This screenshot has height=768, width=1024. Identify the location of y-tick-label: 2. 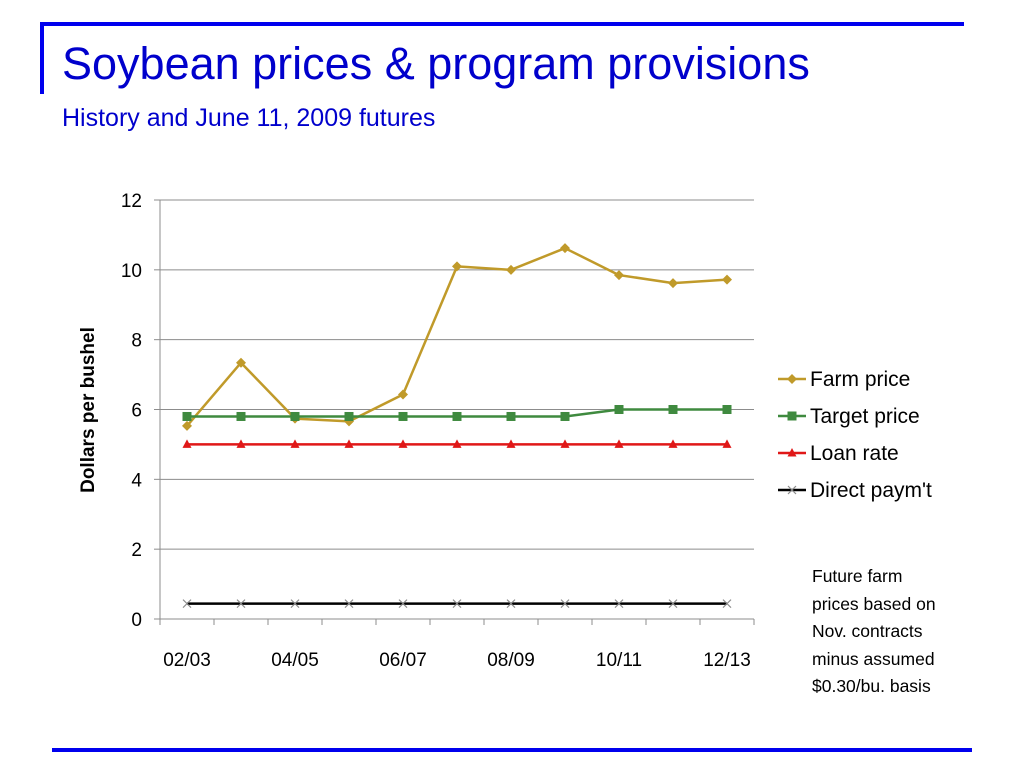
(136, 550).